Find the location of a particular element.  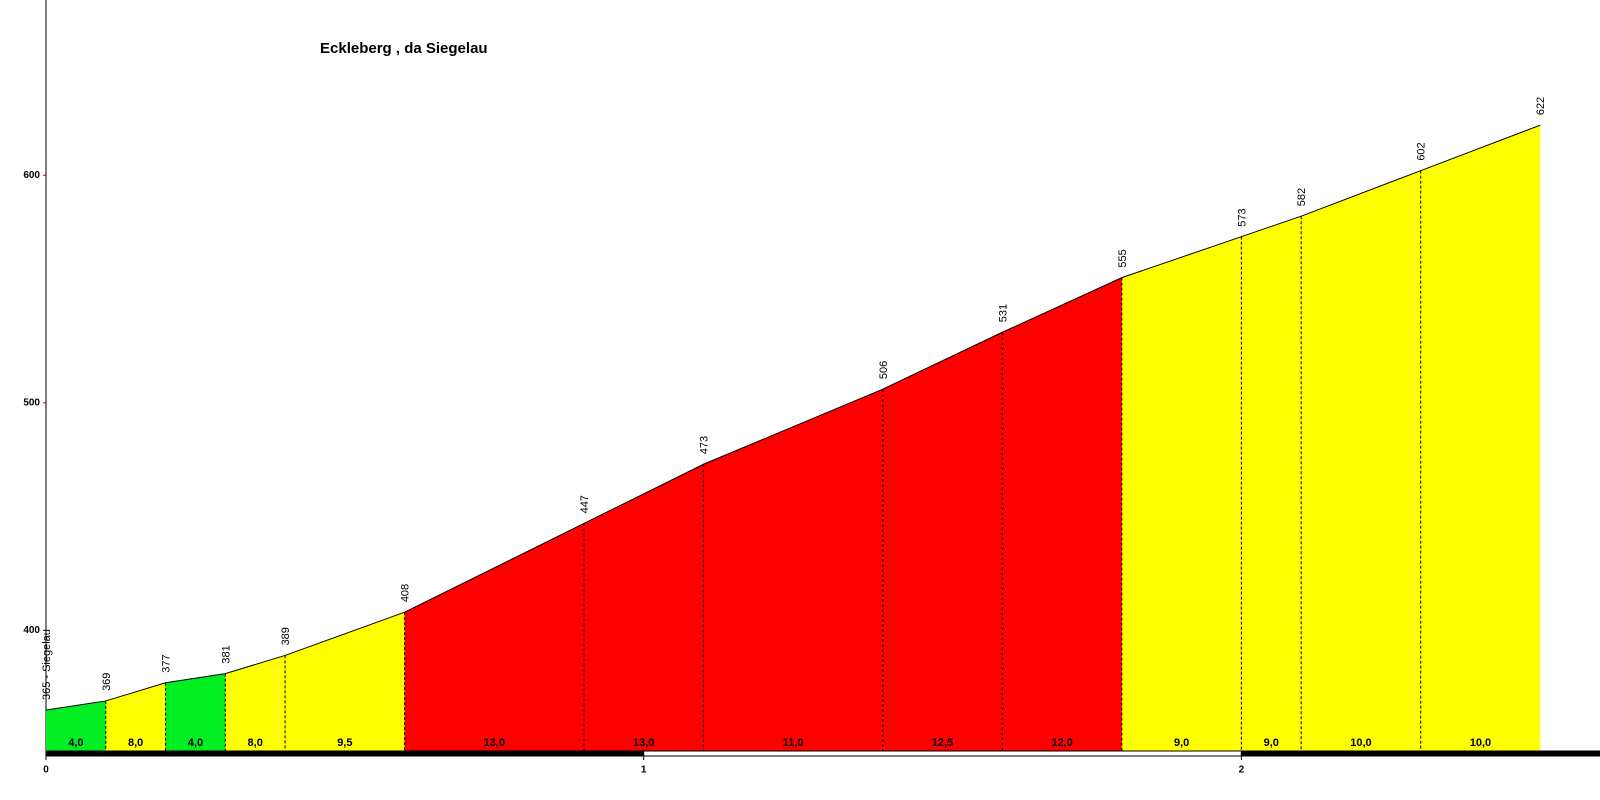

x-tick-label: 0 is located at coordinates (46, 770).